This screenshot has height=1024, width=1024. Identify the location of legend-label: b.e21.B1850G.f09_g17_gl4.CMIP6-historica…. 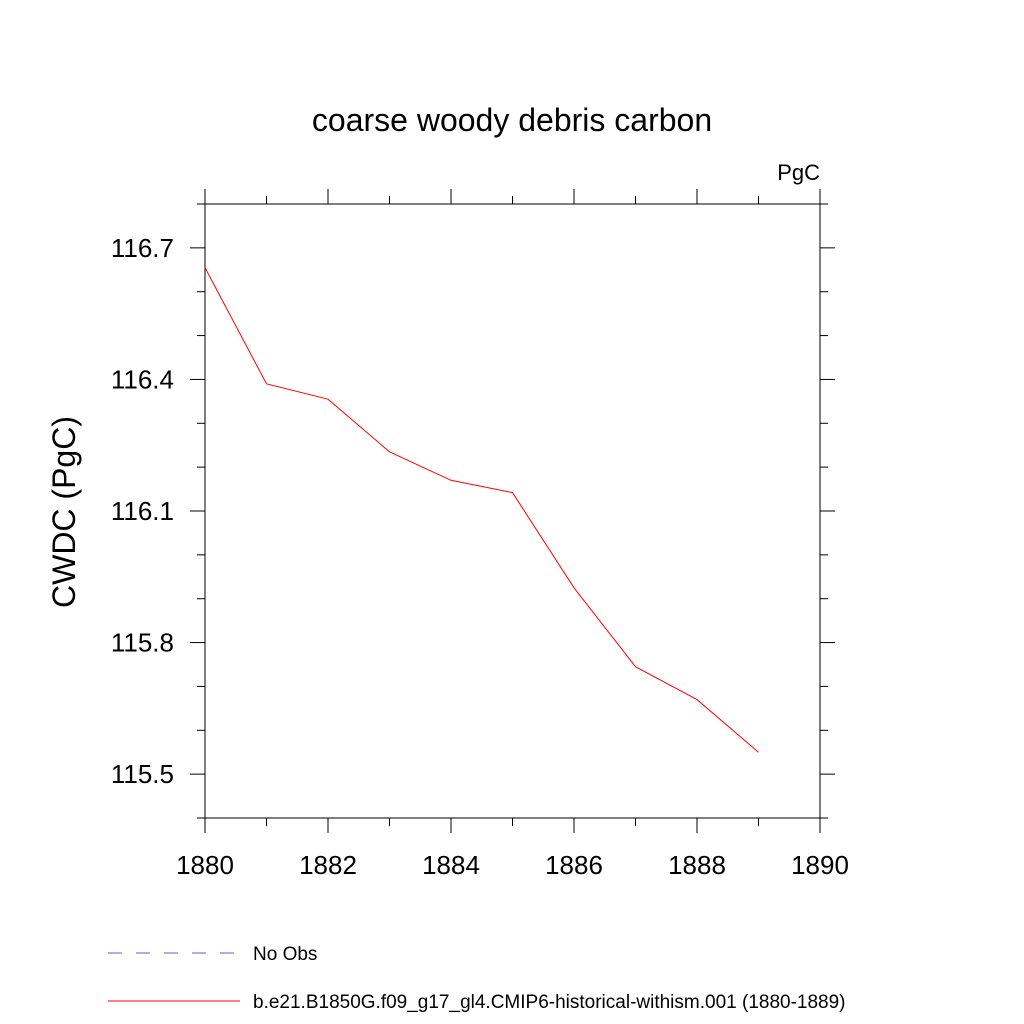
(549, 1002).